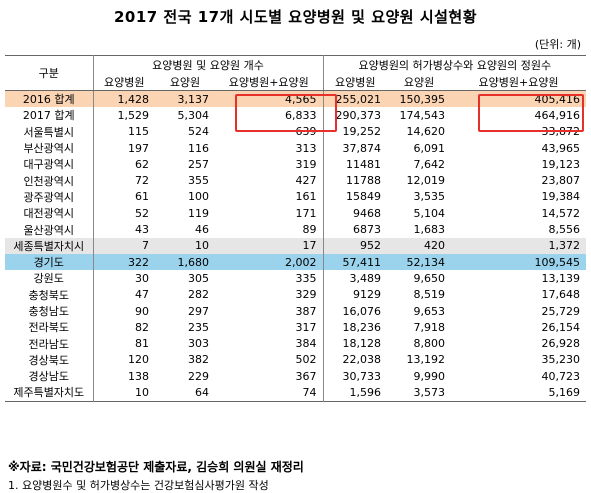 This screenshot has height=493, width=591. I want to click on table-row: 충청북도 47 282 329 9129 8,519 17,648, so click(295, 294).